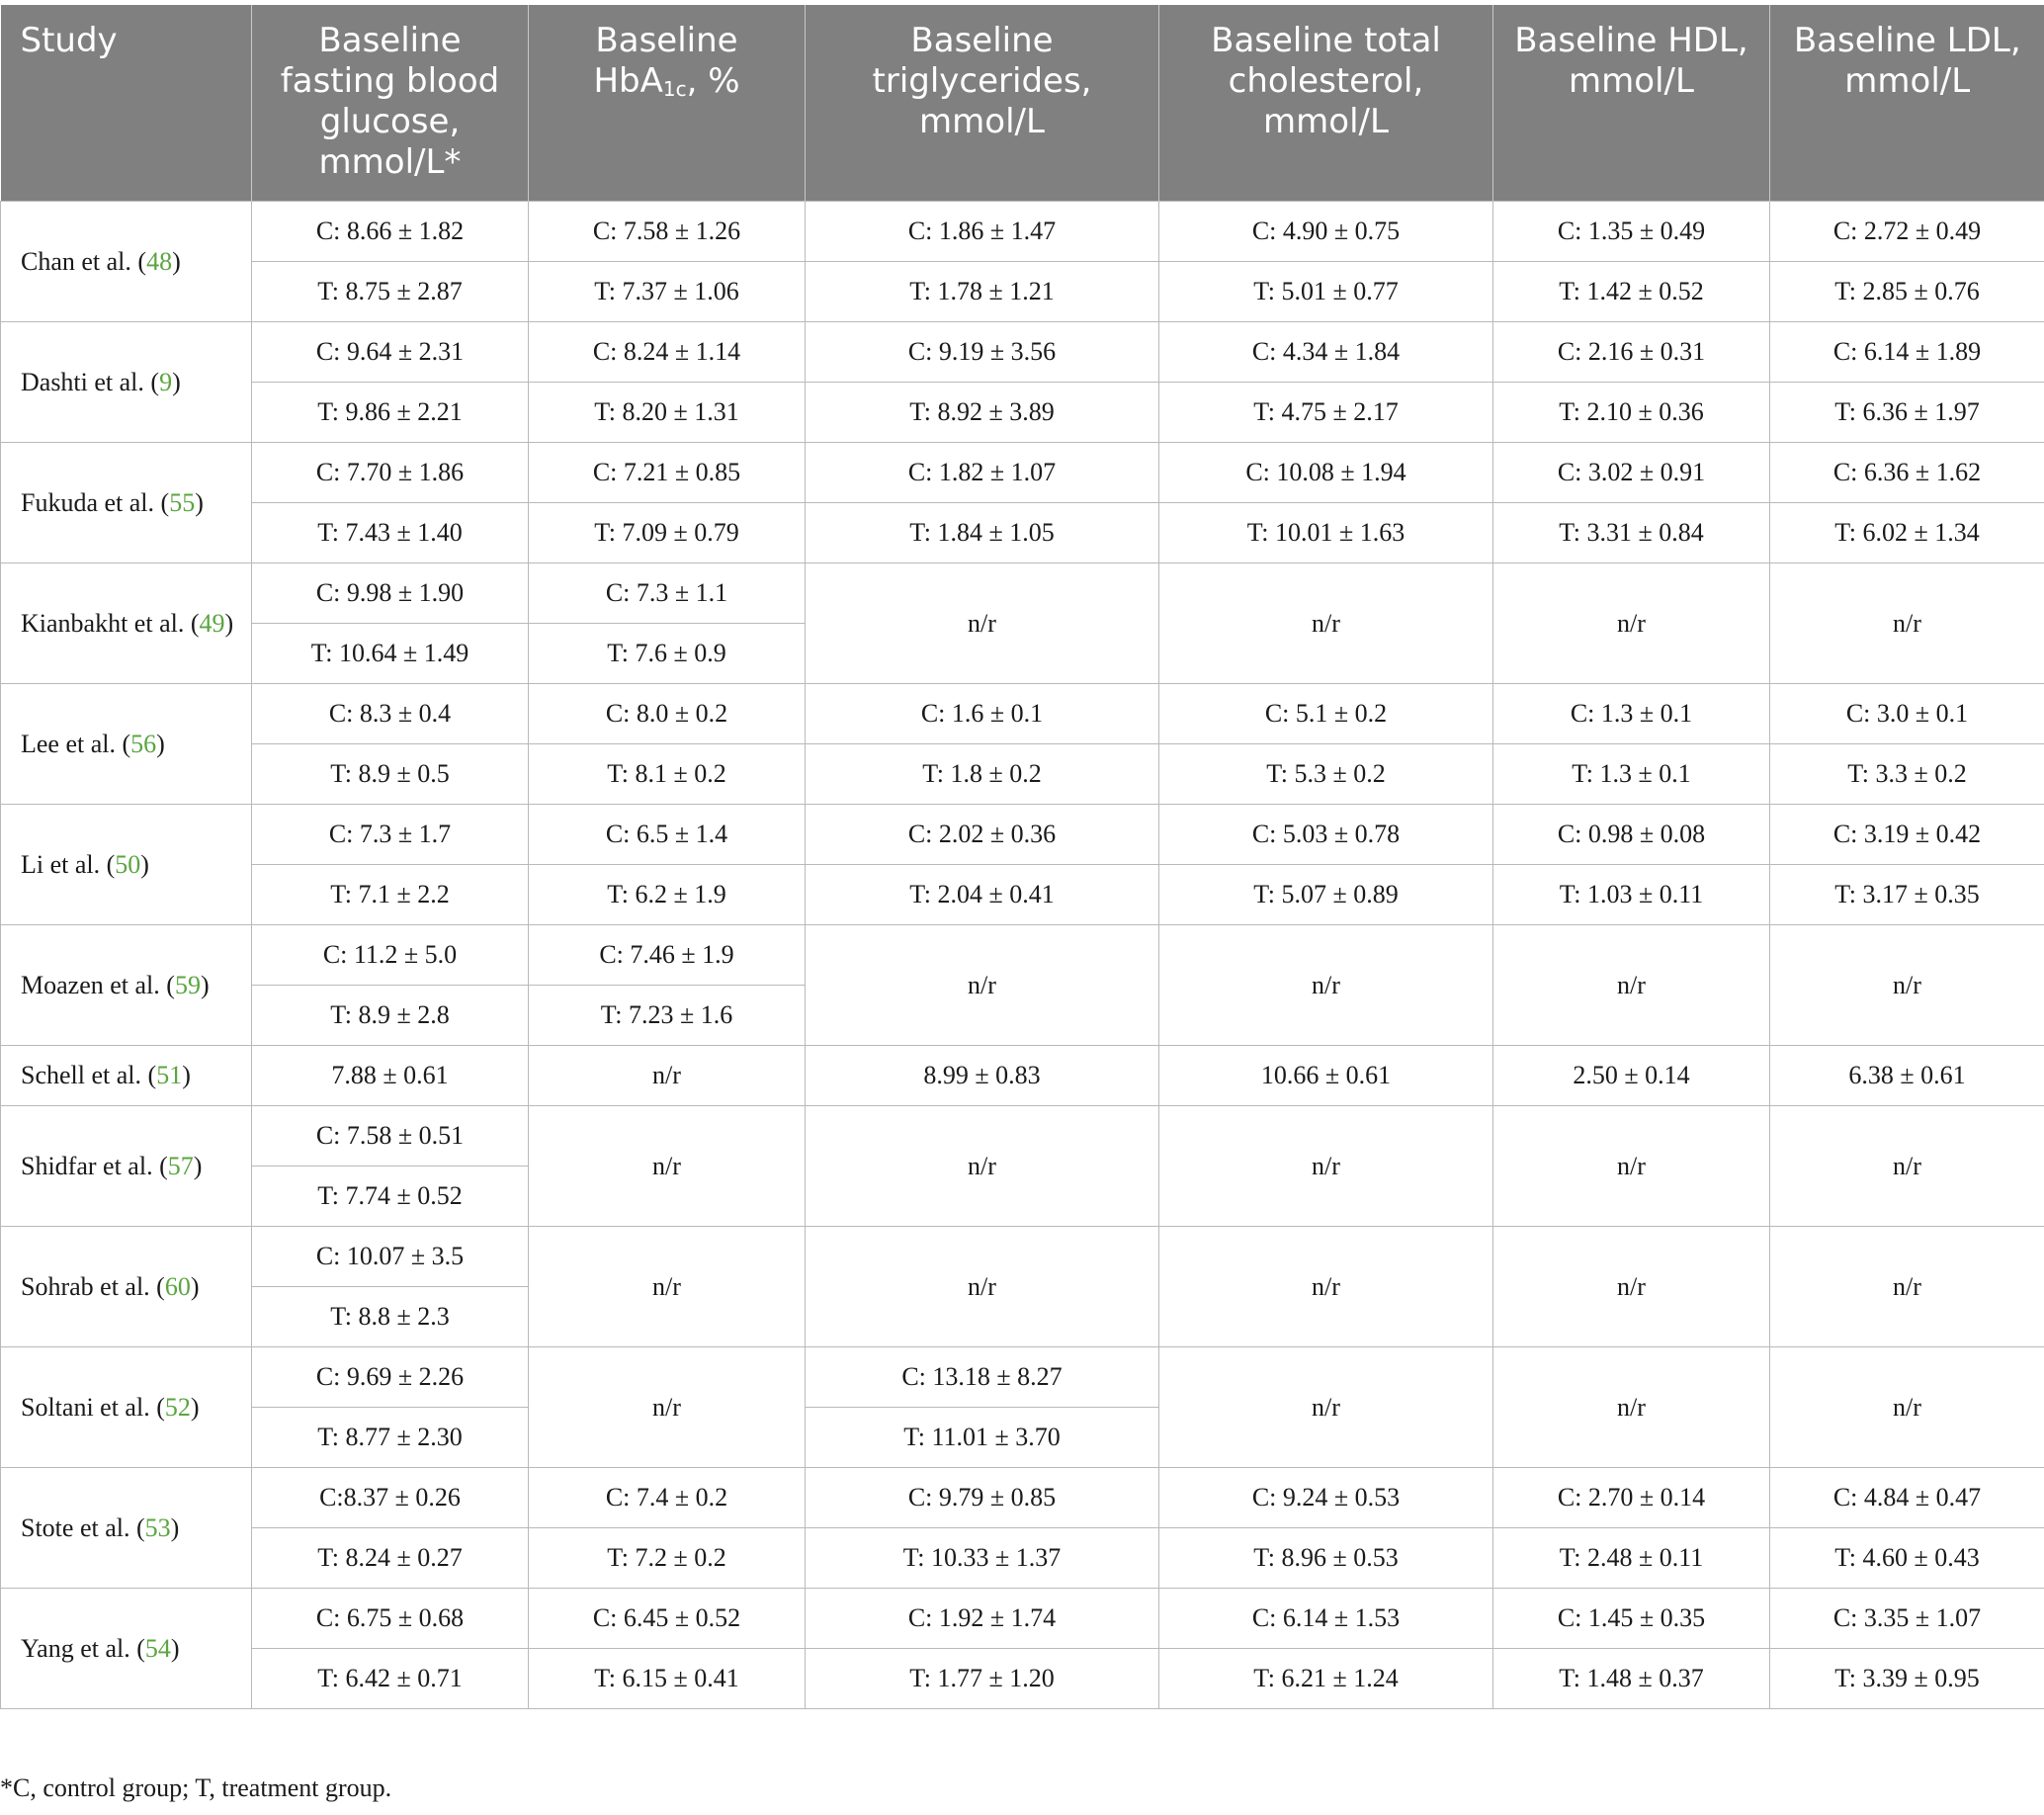 Image resolution: width=2044 pixels, height=1815 pixels. Describe the element at coordinates (1326, 1498) in the screenshot. I see `cell-tc-control: C: 9.24 ± 0.53` at that location.